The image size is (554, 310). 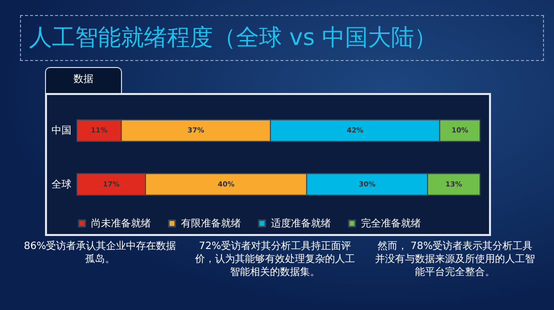 What do you see at coordinates (100, 253) in the screenshot?
I see `text: 86%受访者承认其企业中存在数据孤岛。` at bounding box center [100, 253].